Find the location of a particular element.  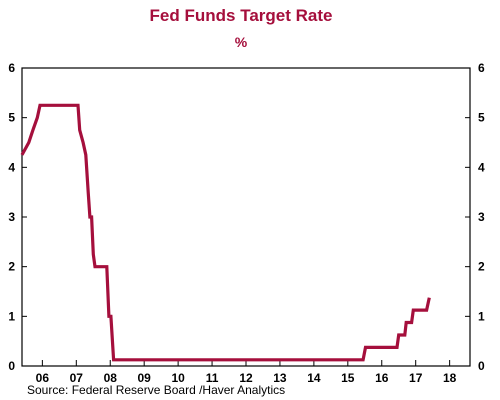

x-axis: 06 07 08 09 10 11 12 13 14 15 16 17 18 is located at coordinates (246, 372).